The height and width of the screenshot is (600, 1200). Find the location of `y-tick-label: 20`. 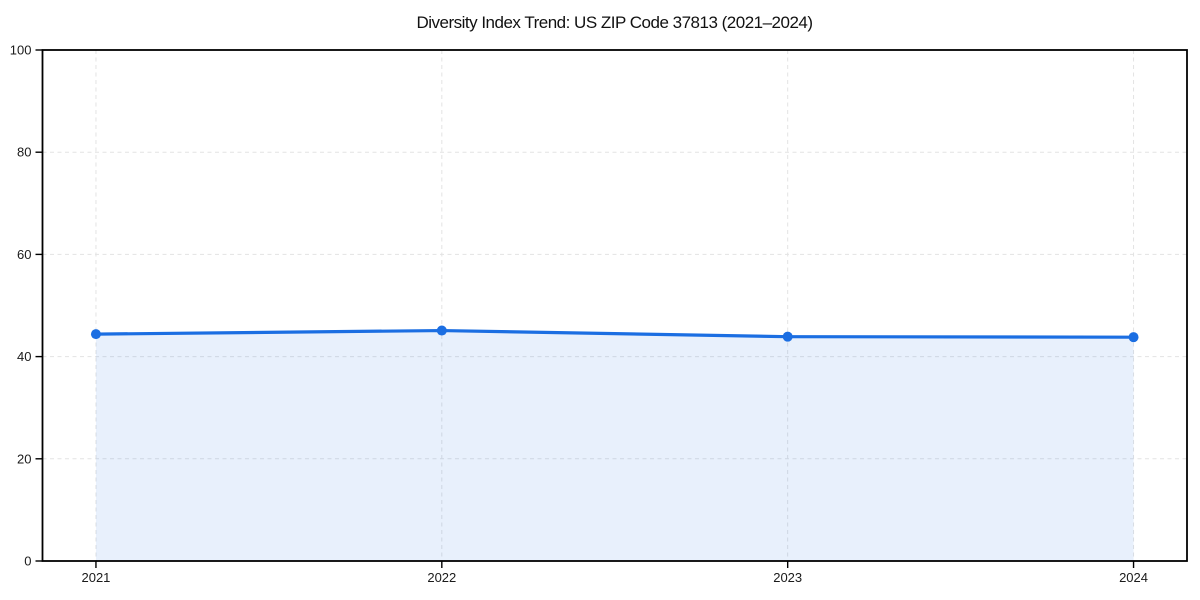

y-tick-label: 20 is located at coordinates (24, 458).